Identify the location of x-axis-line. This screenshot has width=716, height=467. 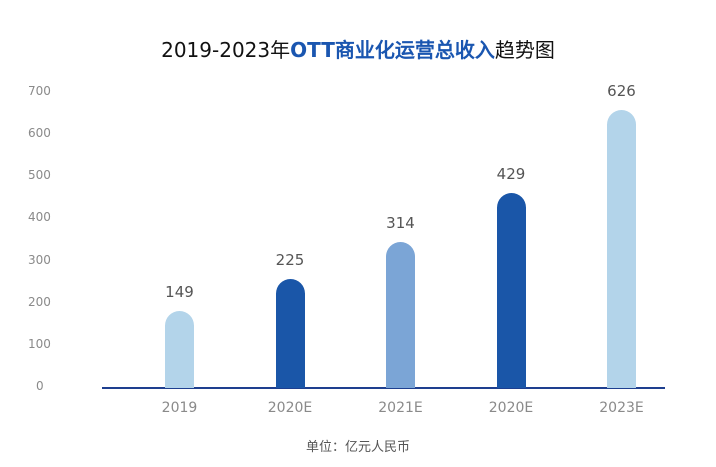
(383, 388).